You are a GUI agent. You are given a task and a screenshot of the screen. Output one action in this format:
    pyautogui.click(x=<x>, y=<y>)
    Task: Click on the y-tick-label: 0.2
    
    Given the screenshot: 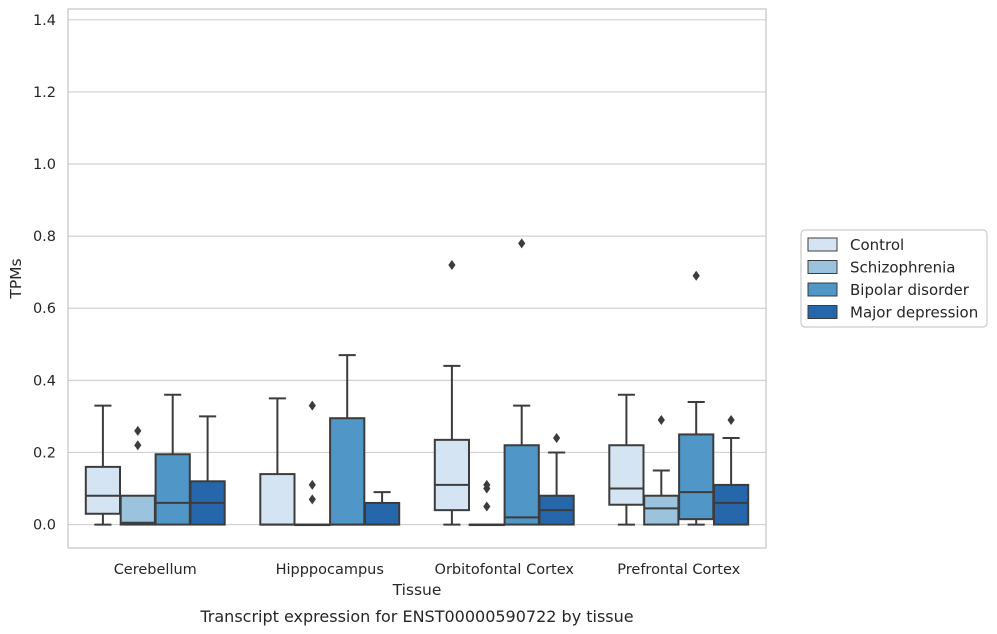 What is the action you would take?
    pyautogui.click(x=44, y=453)
    